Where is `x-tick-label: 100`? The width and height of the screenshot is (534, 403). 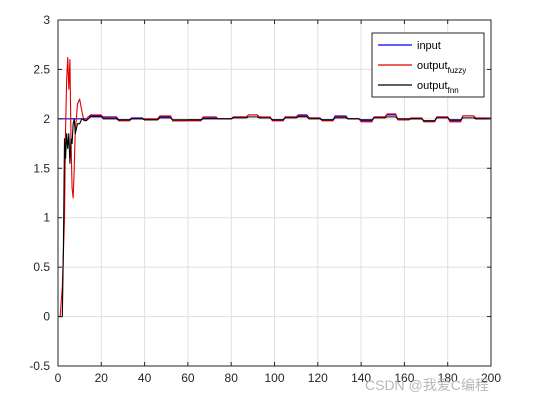
x-tick-label: 100 is located at coordinates (274, 378).